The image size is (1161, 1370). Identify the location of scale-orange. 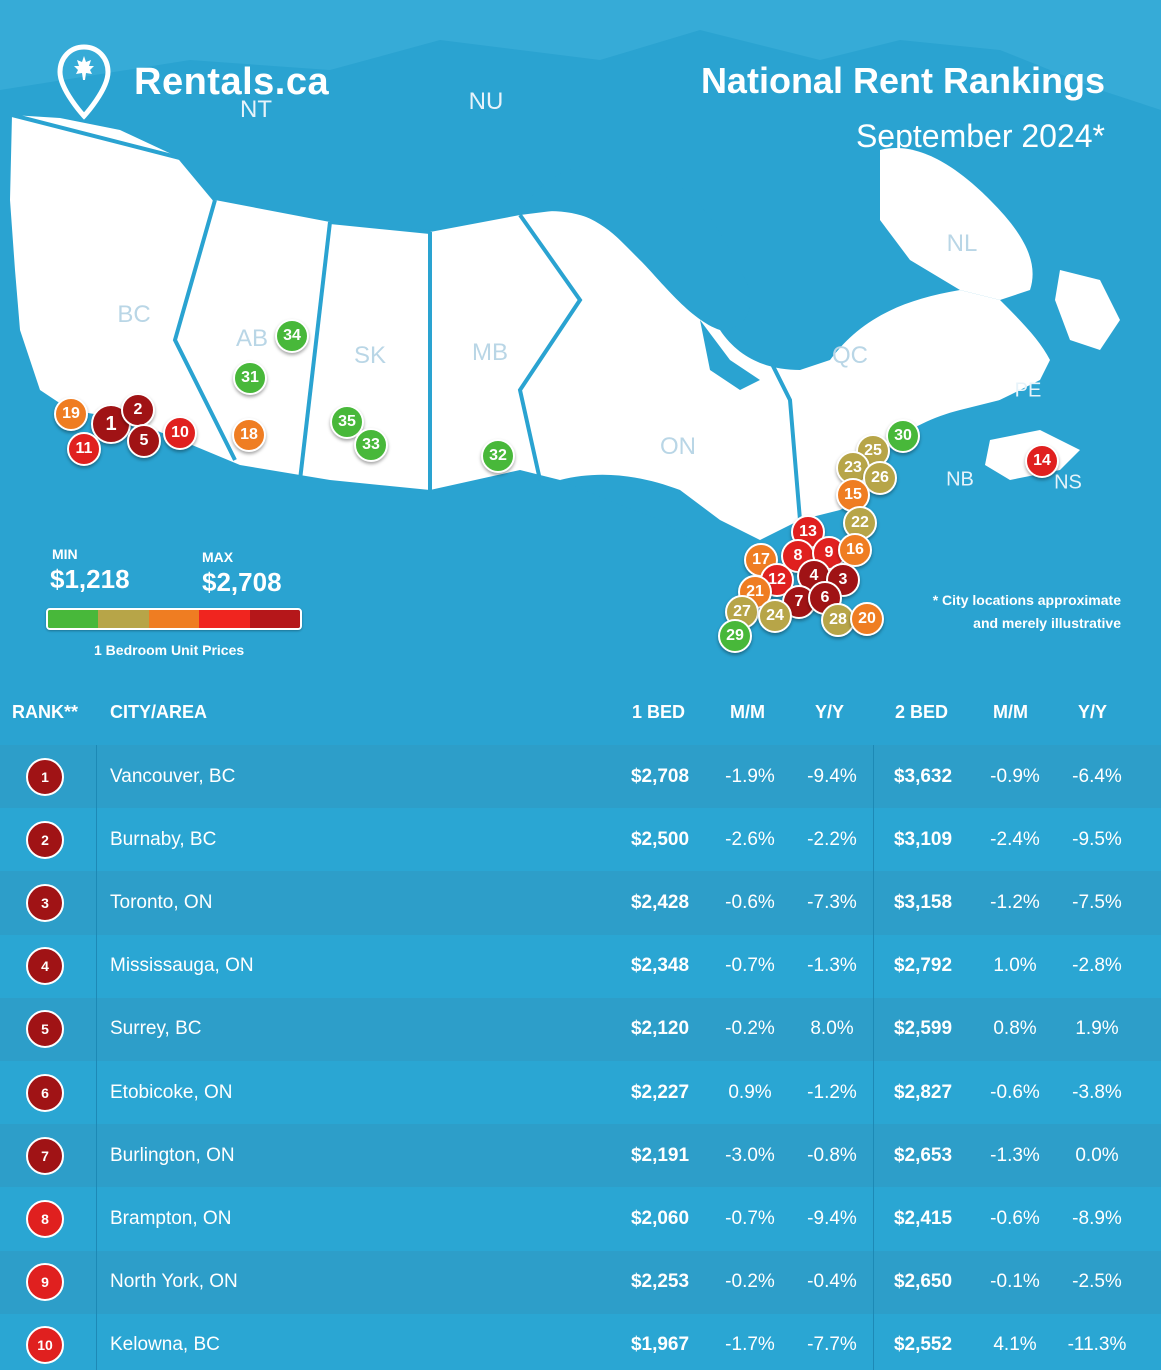
(174, 619).